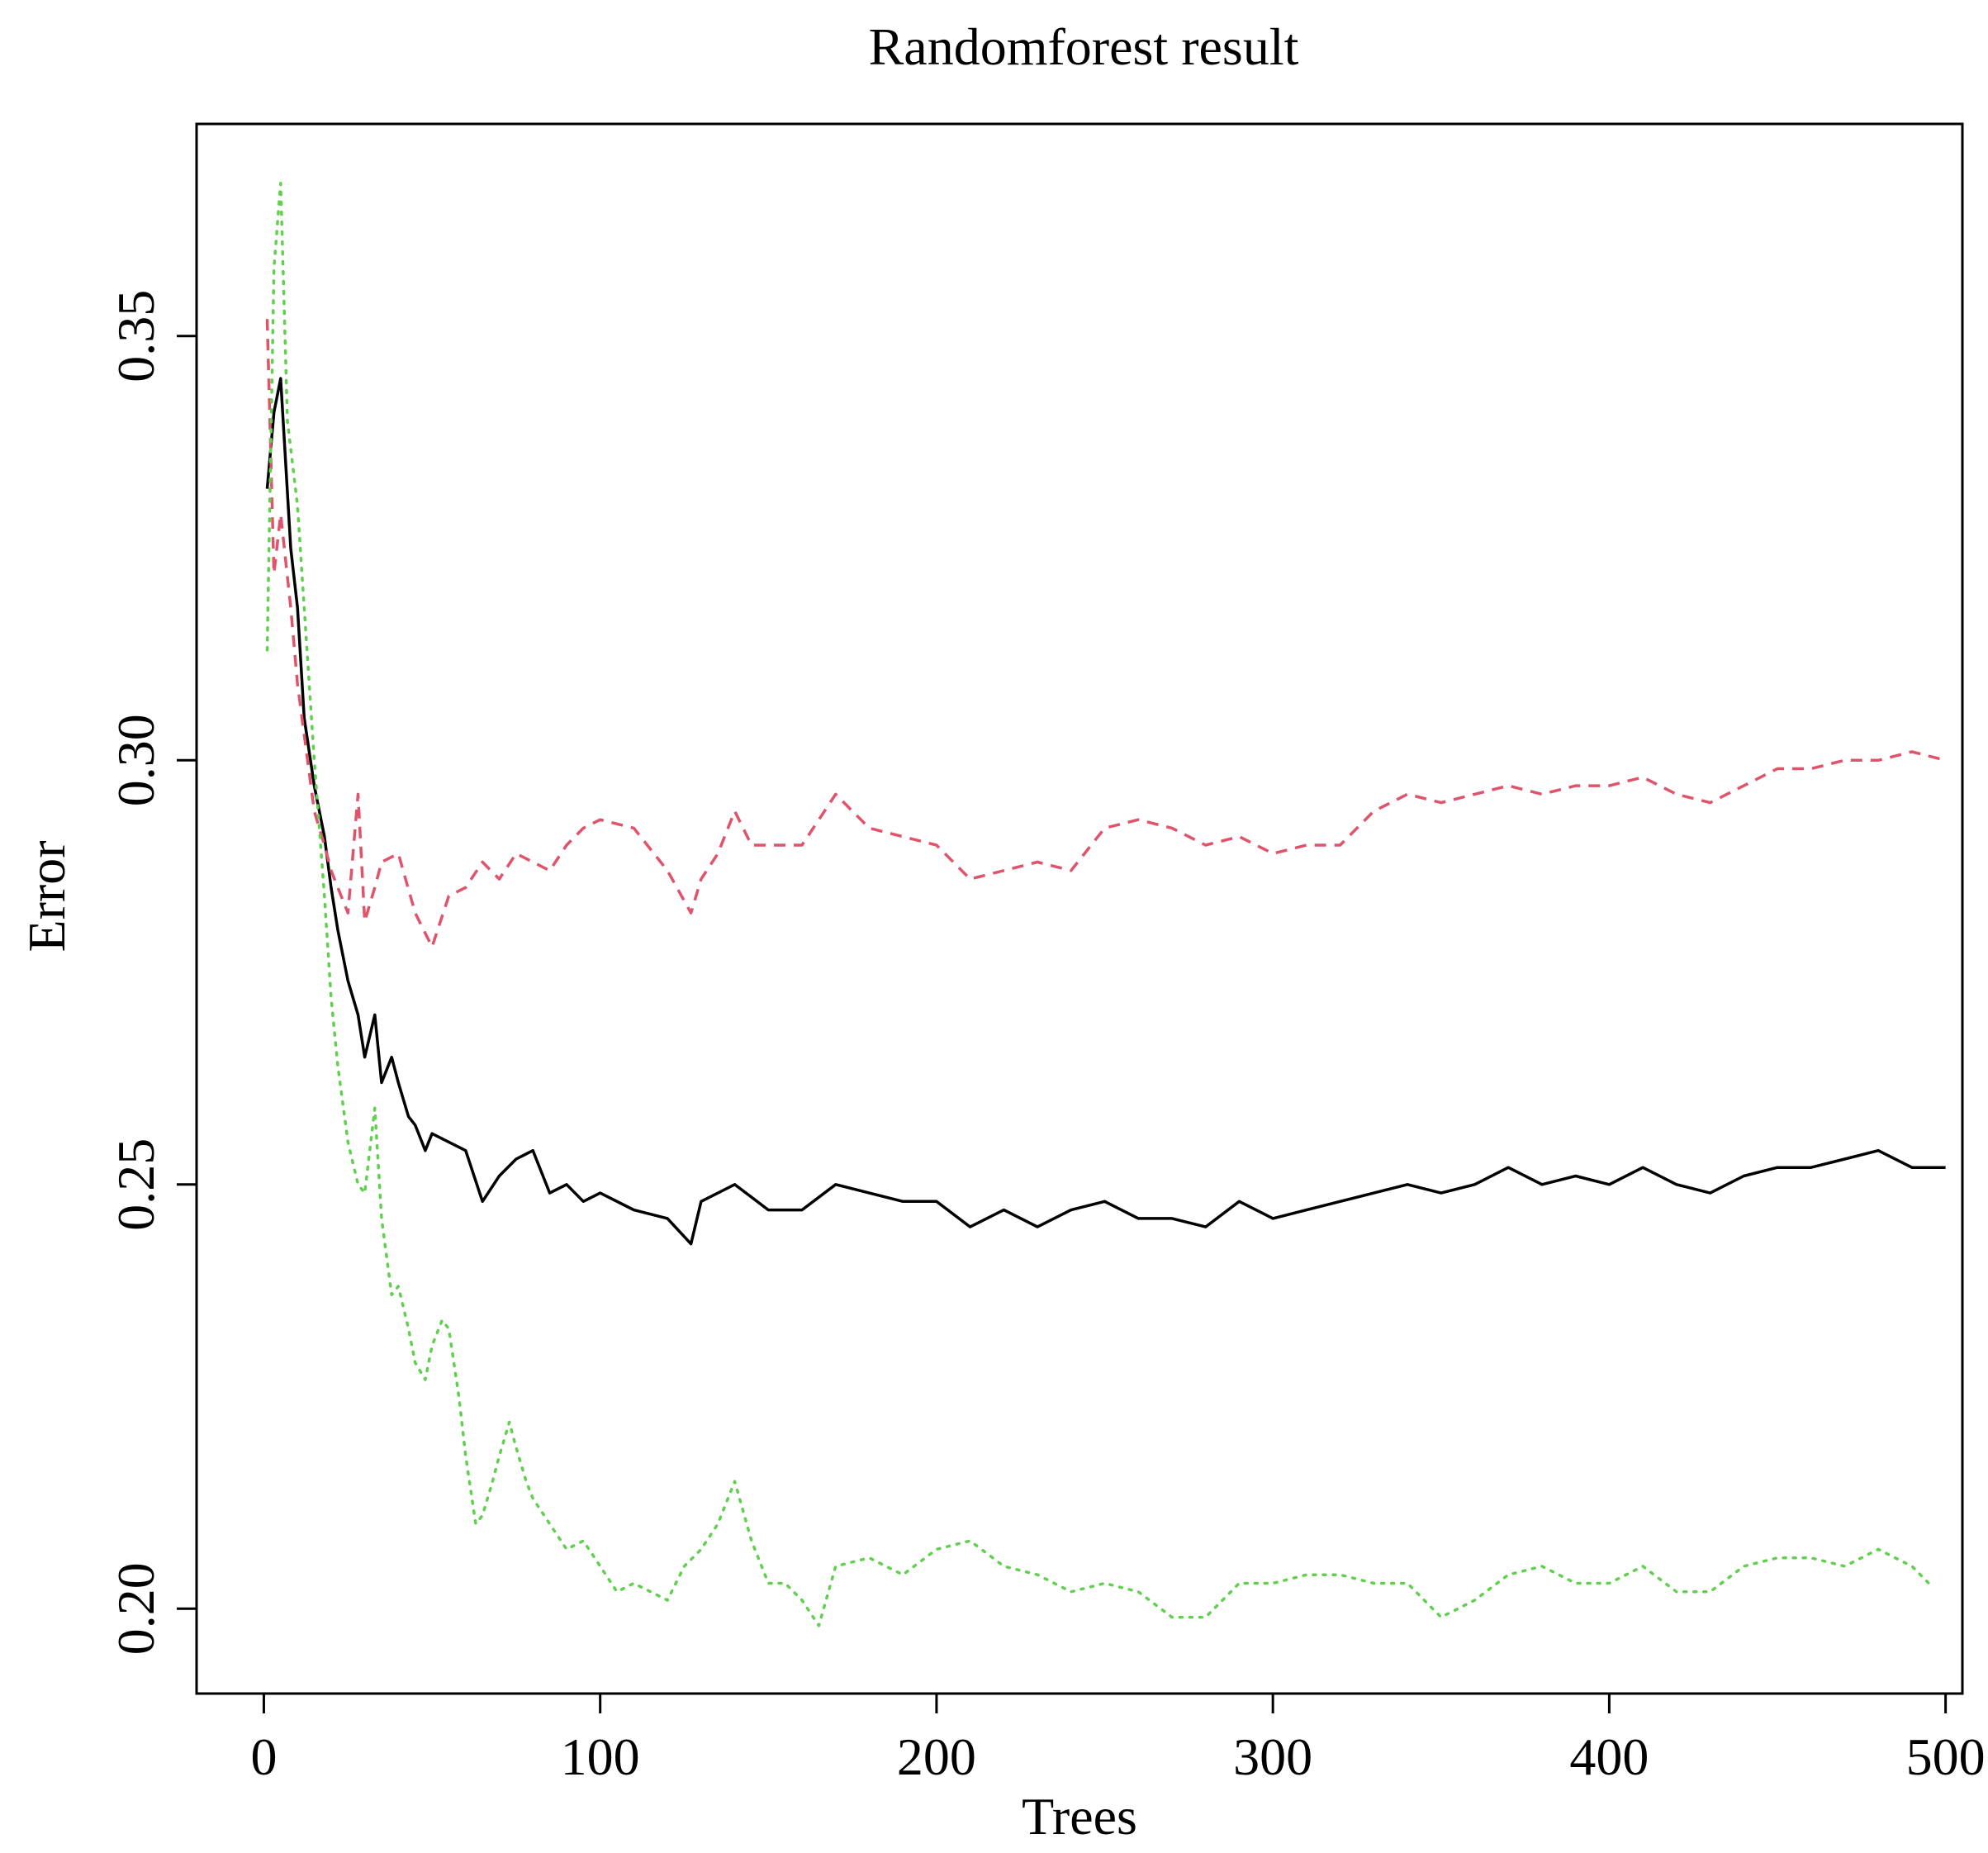 The width and height of the screenshot is (1988, 1853). I want to click on y-tick-label: 0.20, so click(136, 1609).